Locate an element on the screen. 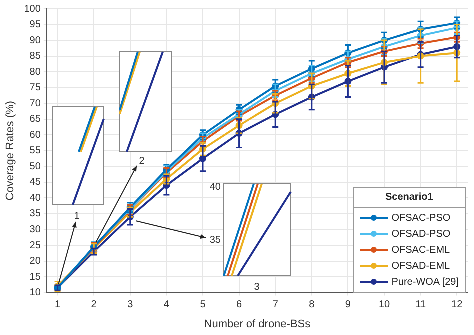  y-tick-label: 90 is located at coordinates (36, 40).